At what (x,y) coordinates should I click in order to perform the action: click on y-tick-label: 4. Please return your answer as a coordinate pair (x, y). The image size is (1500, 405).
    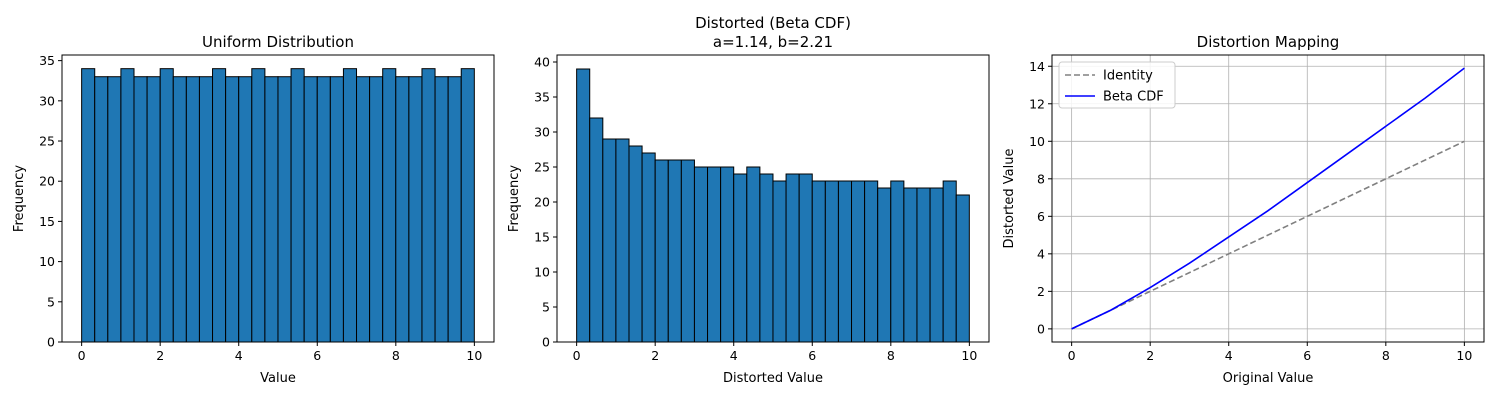
    Looking at the image, I should click on (1041, 253).